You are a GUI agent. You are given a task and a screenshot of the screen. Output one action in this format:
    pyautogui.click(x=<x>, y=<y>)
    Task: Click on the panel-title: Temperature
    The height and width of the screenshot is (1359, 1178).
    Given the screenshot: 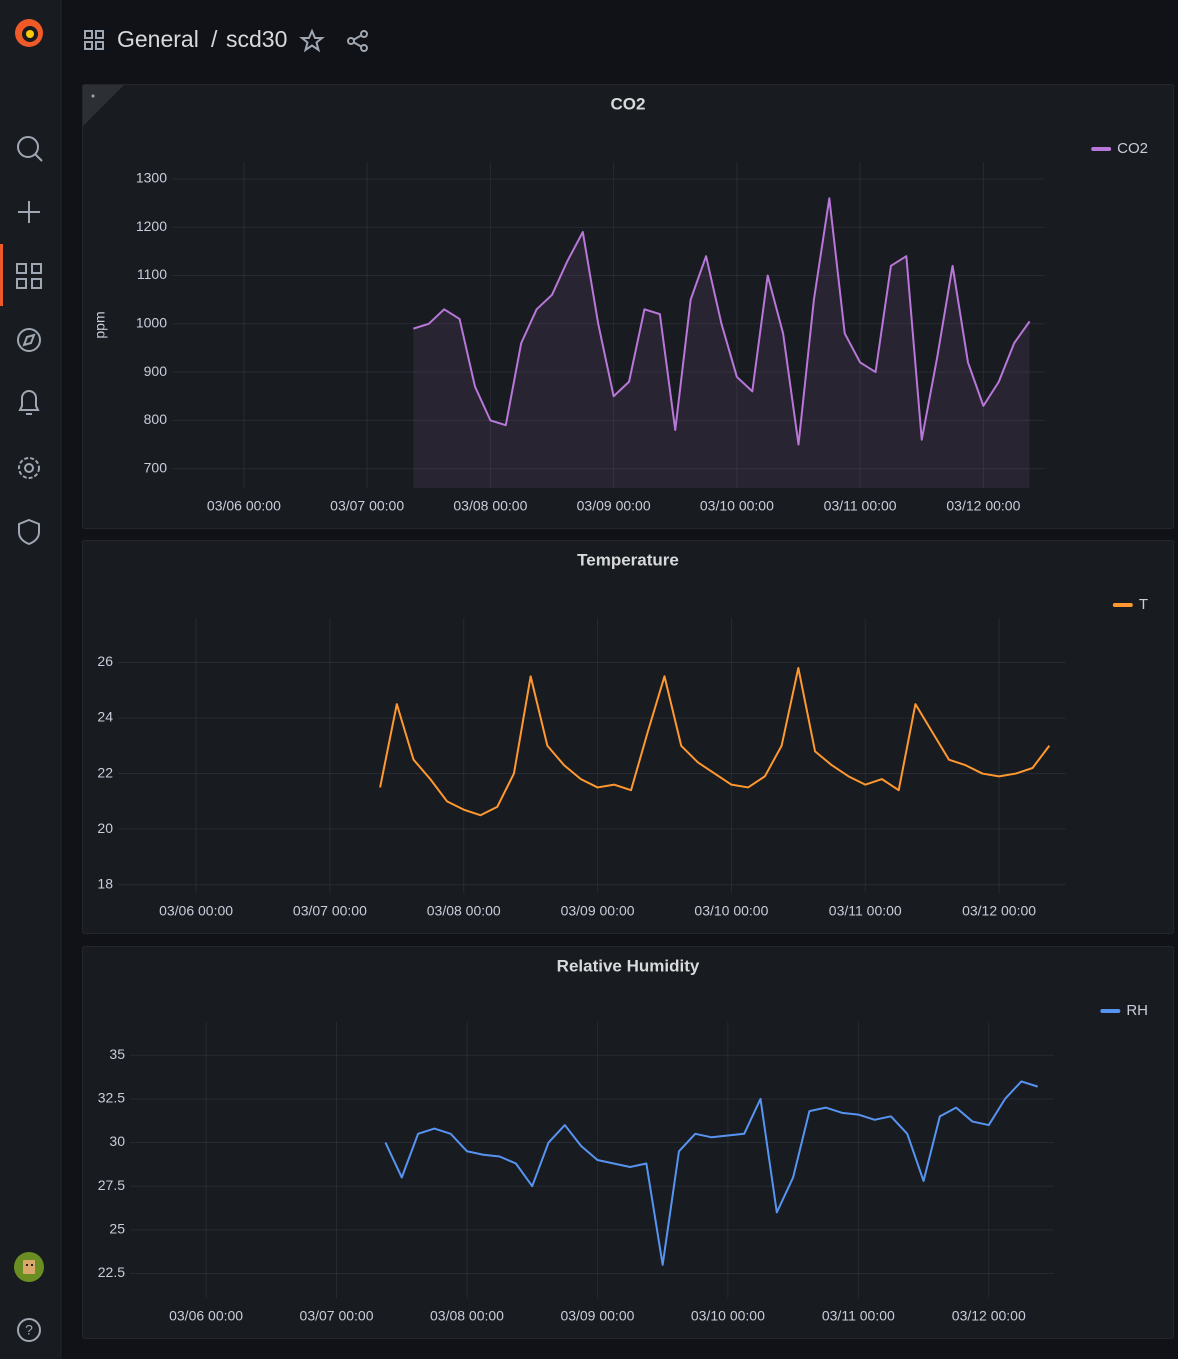 What is the action you would take?
    pyautogui.click(x=628, y=559)
    